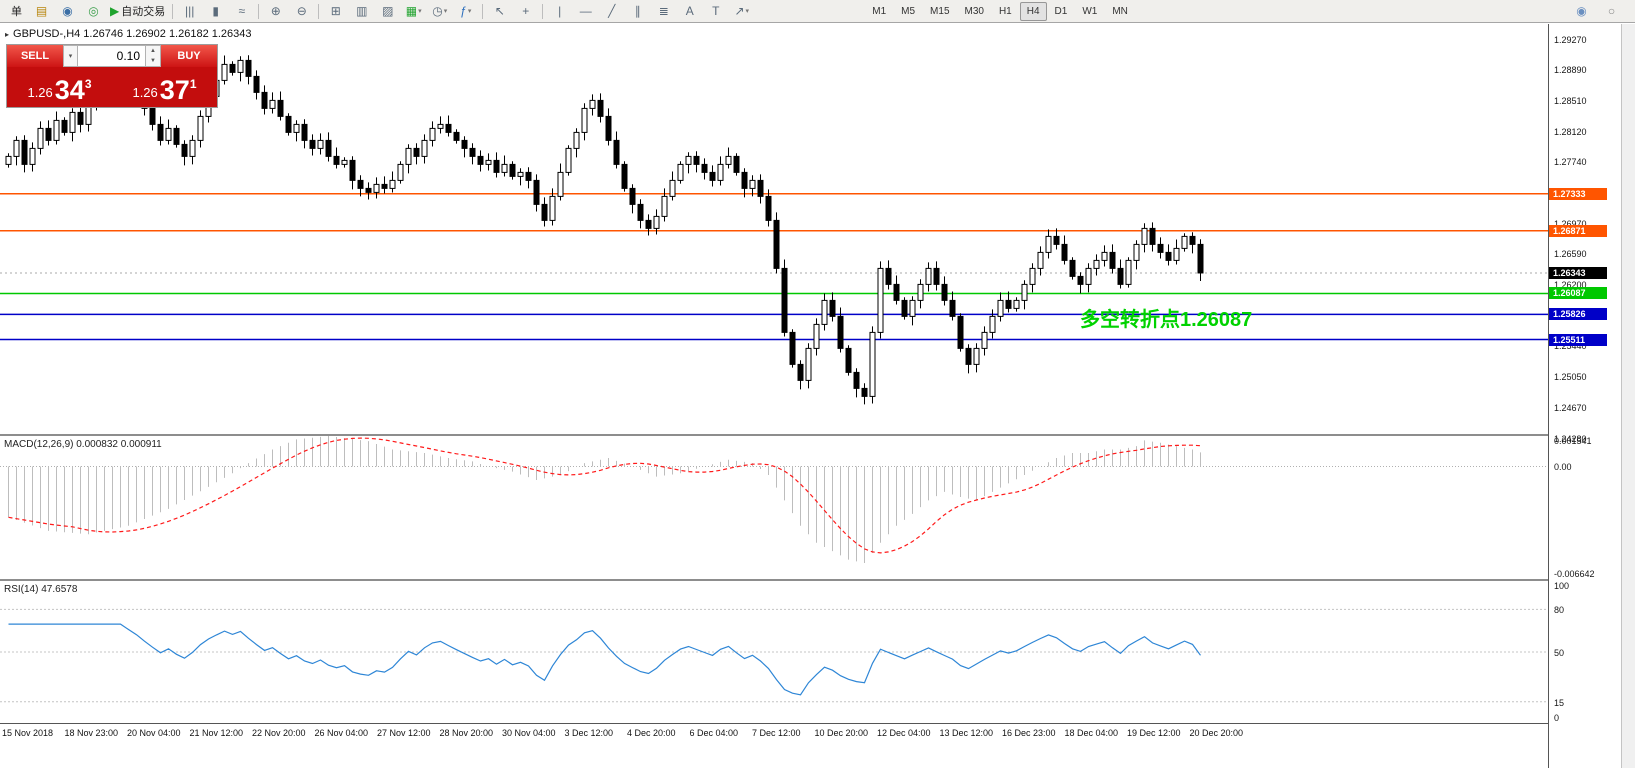 Image resolution: width=1635 pixels, height=768 pixels. I want to click on timeframe-h1-button: H1, so click(1005, 11).